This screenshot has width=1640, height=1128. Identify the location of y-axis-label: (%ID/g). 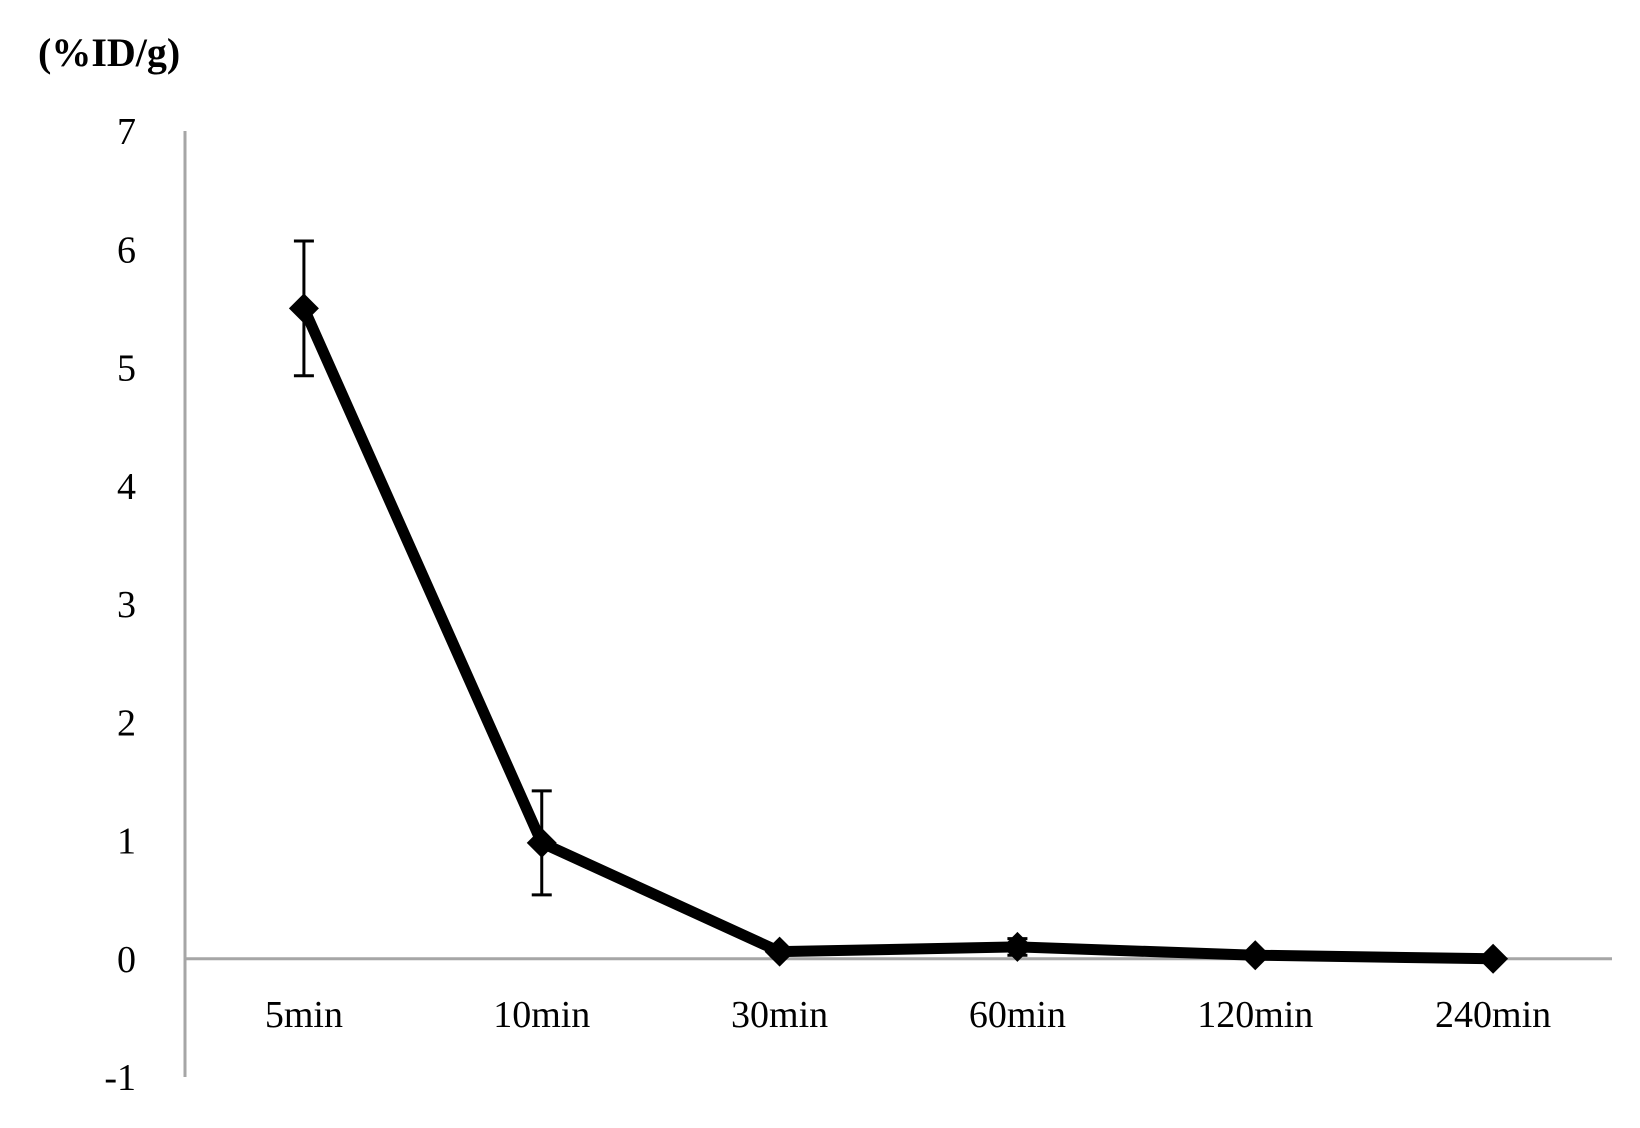
(109, 52).